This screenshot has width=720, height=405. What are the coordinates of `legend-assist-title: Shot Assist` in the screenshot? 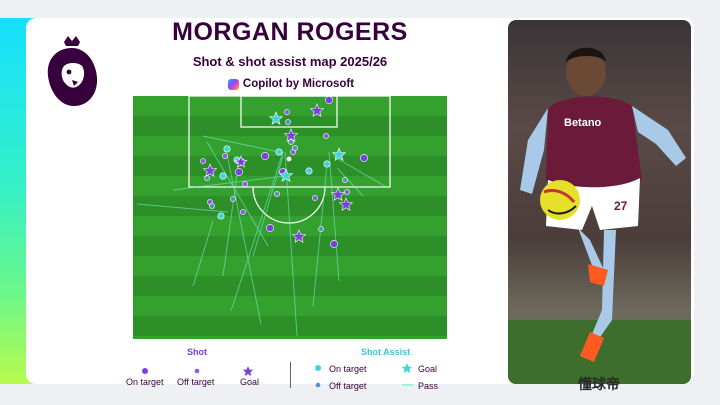 It's located at (386, 352).